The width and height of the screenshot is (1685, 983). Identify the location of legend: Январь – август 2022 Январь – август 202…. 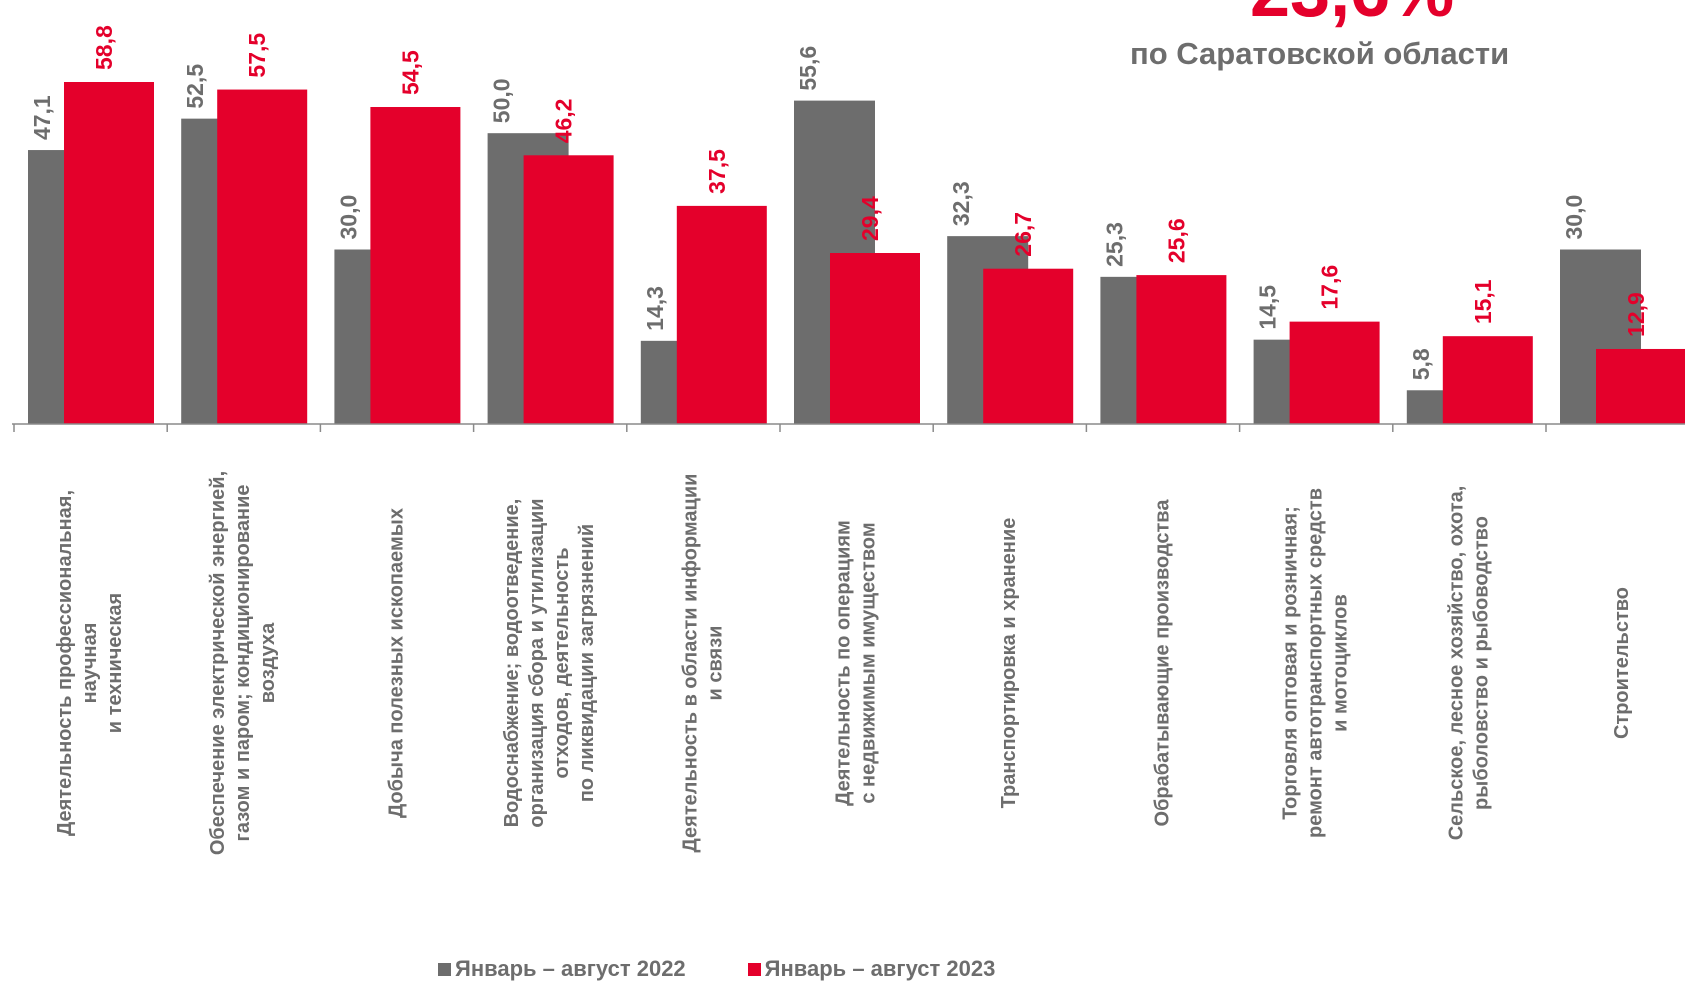
(716, 969).